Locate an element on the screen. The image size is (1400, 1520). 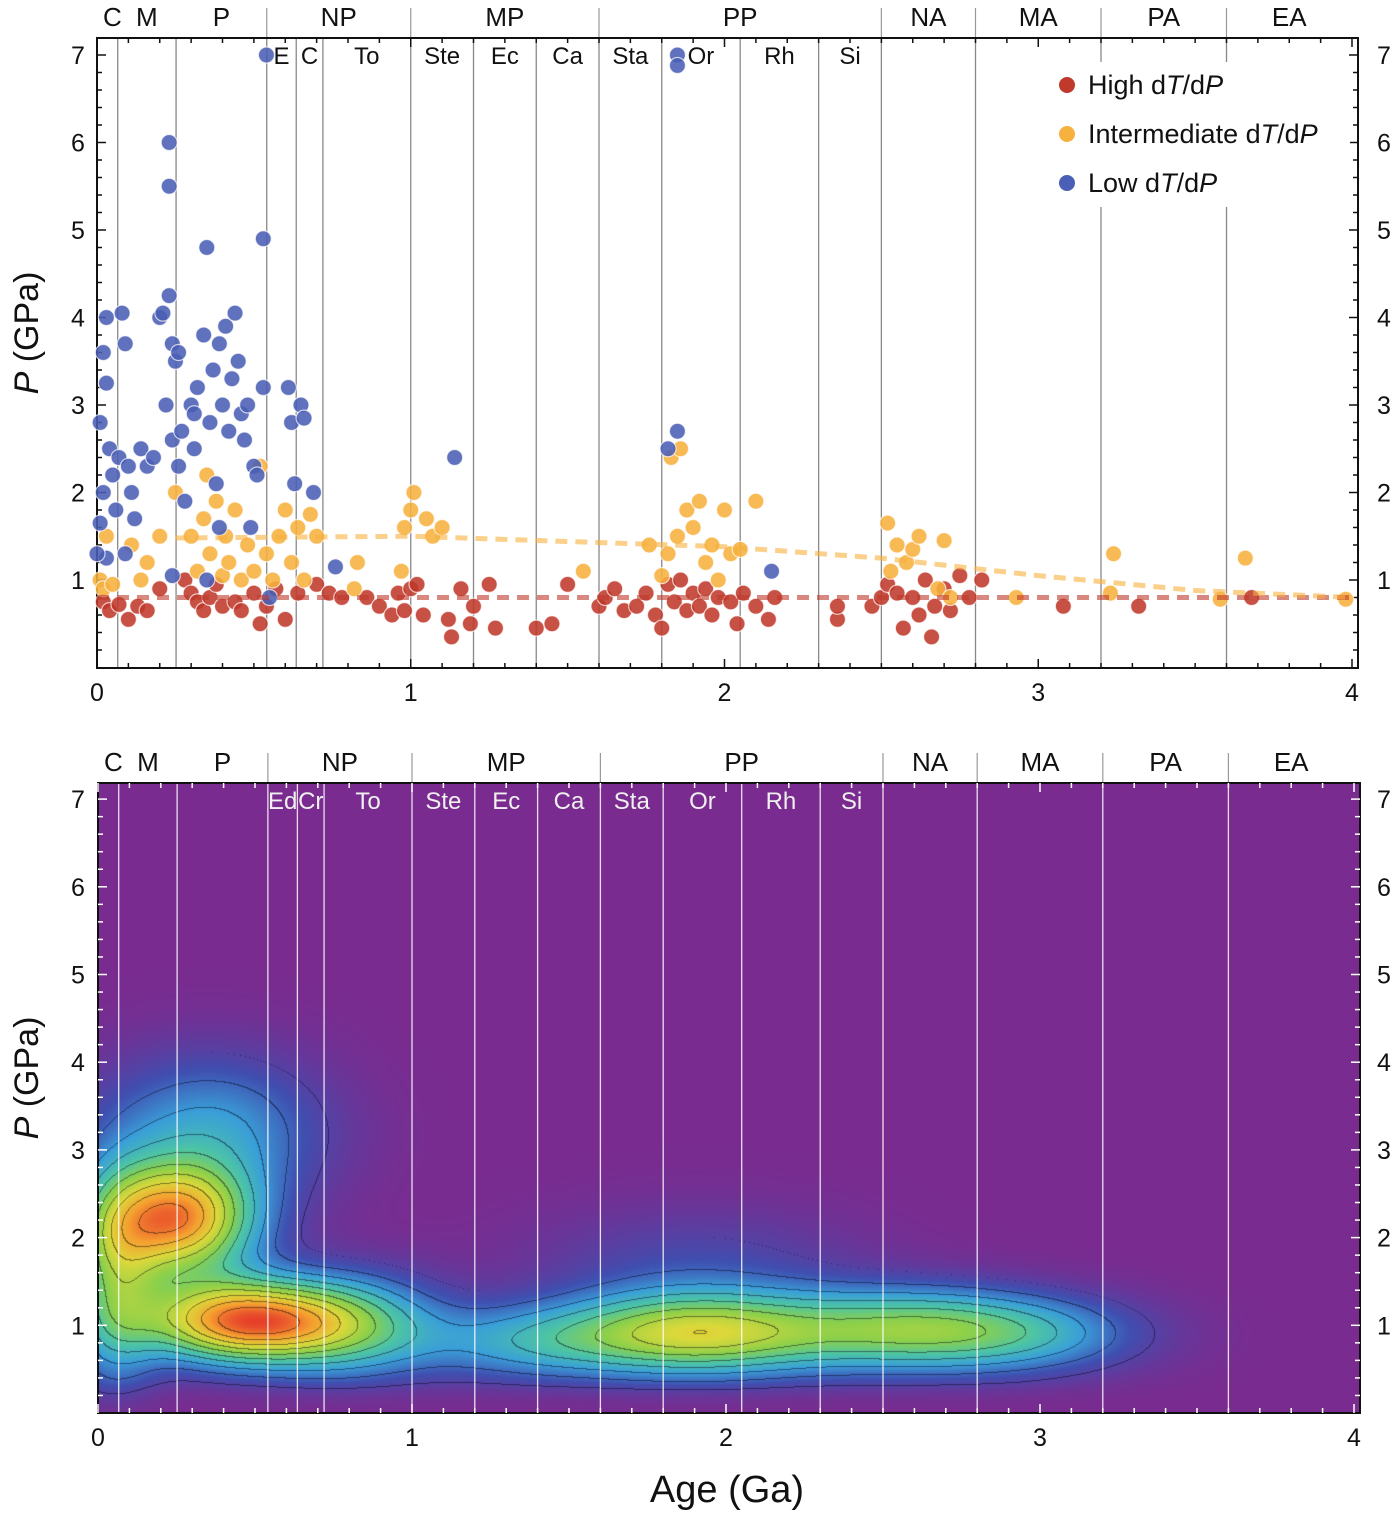
y-tick-label-right: 5 is located at coordinates (1384, 976).